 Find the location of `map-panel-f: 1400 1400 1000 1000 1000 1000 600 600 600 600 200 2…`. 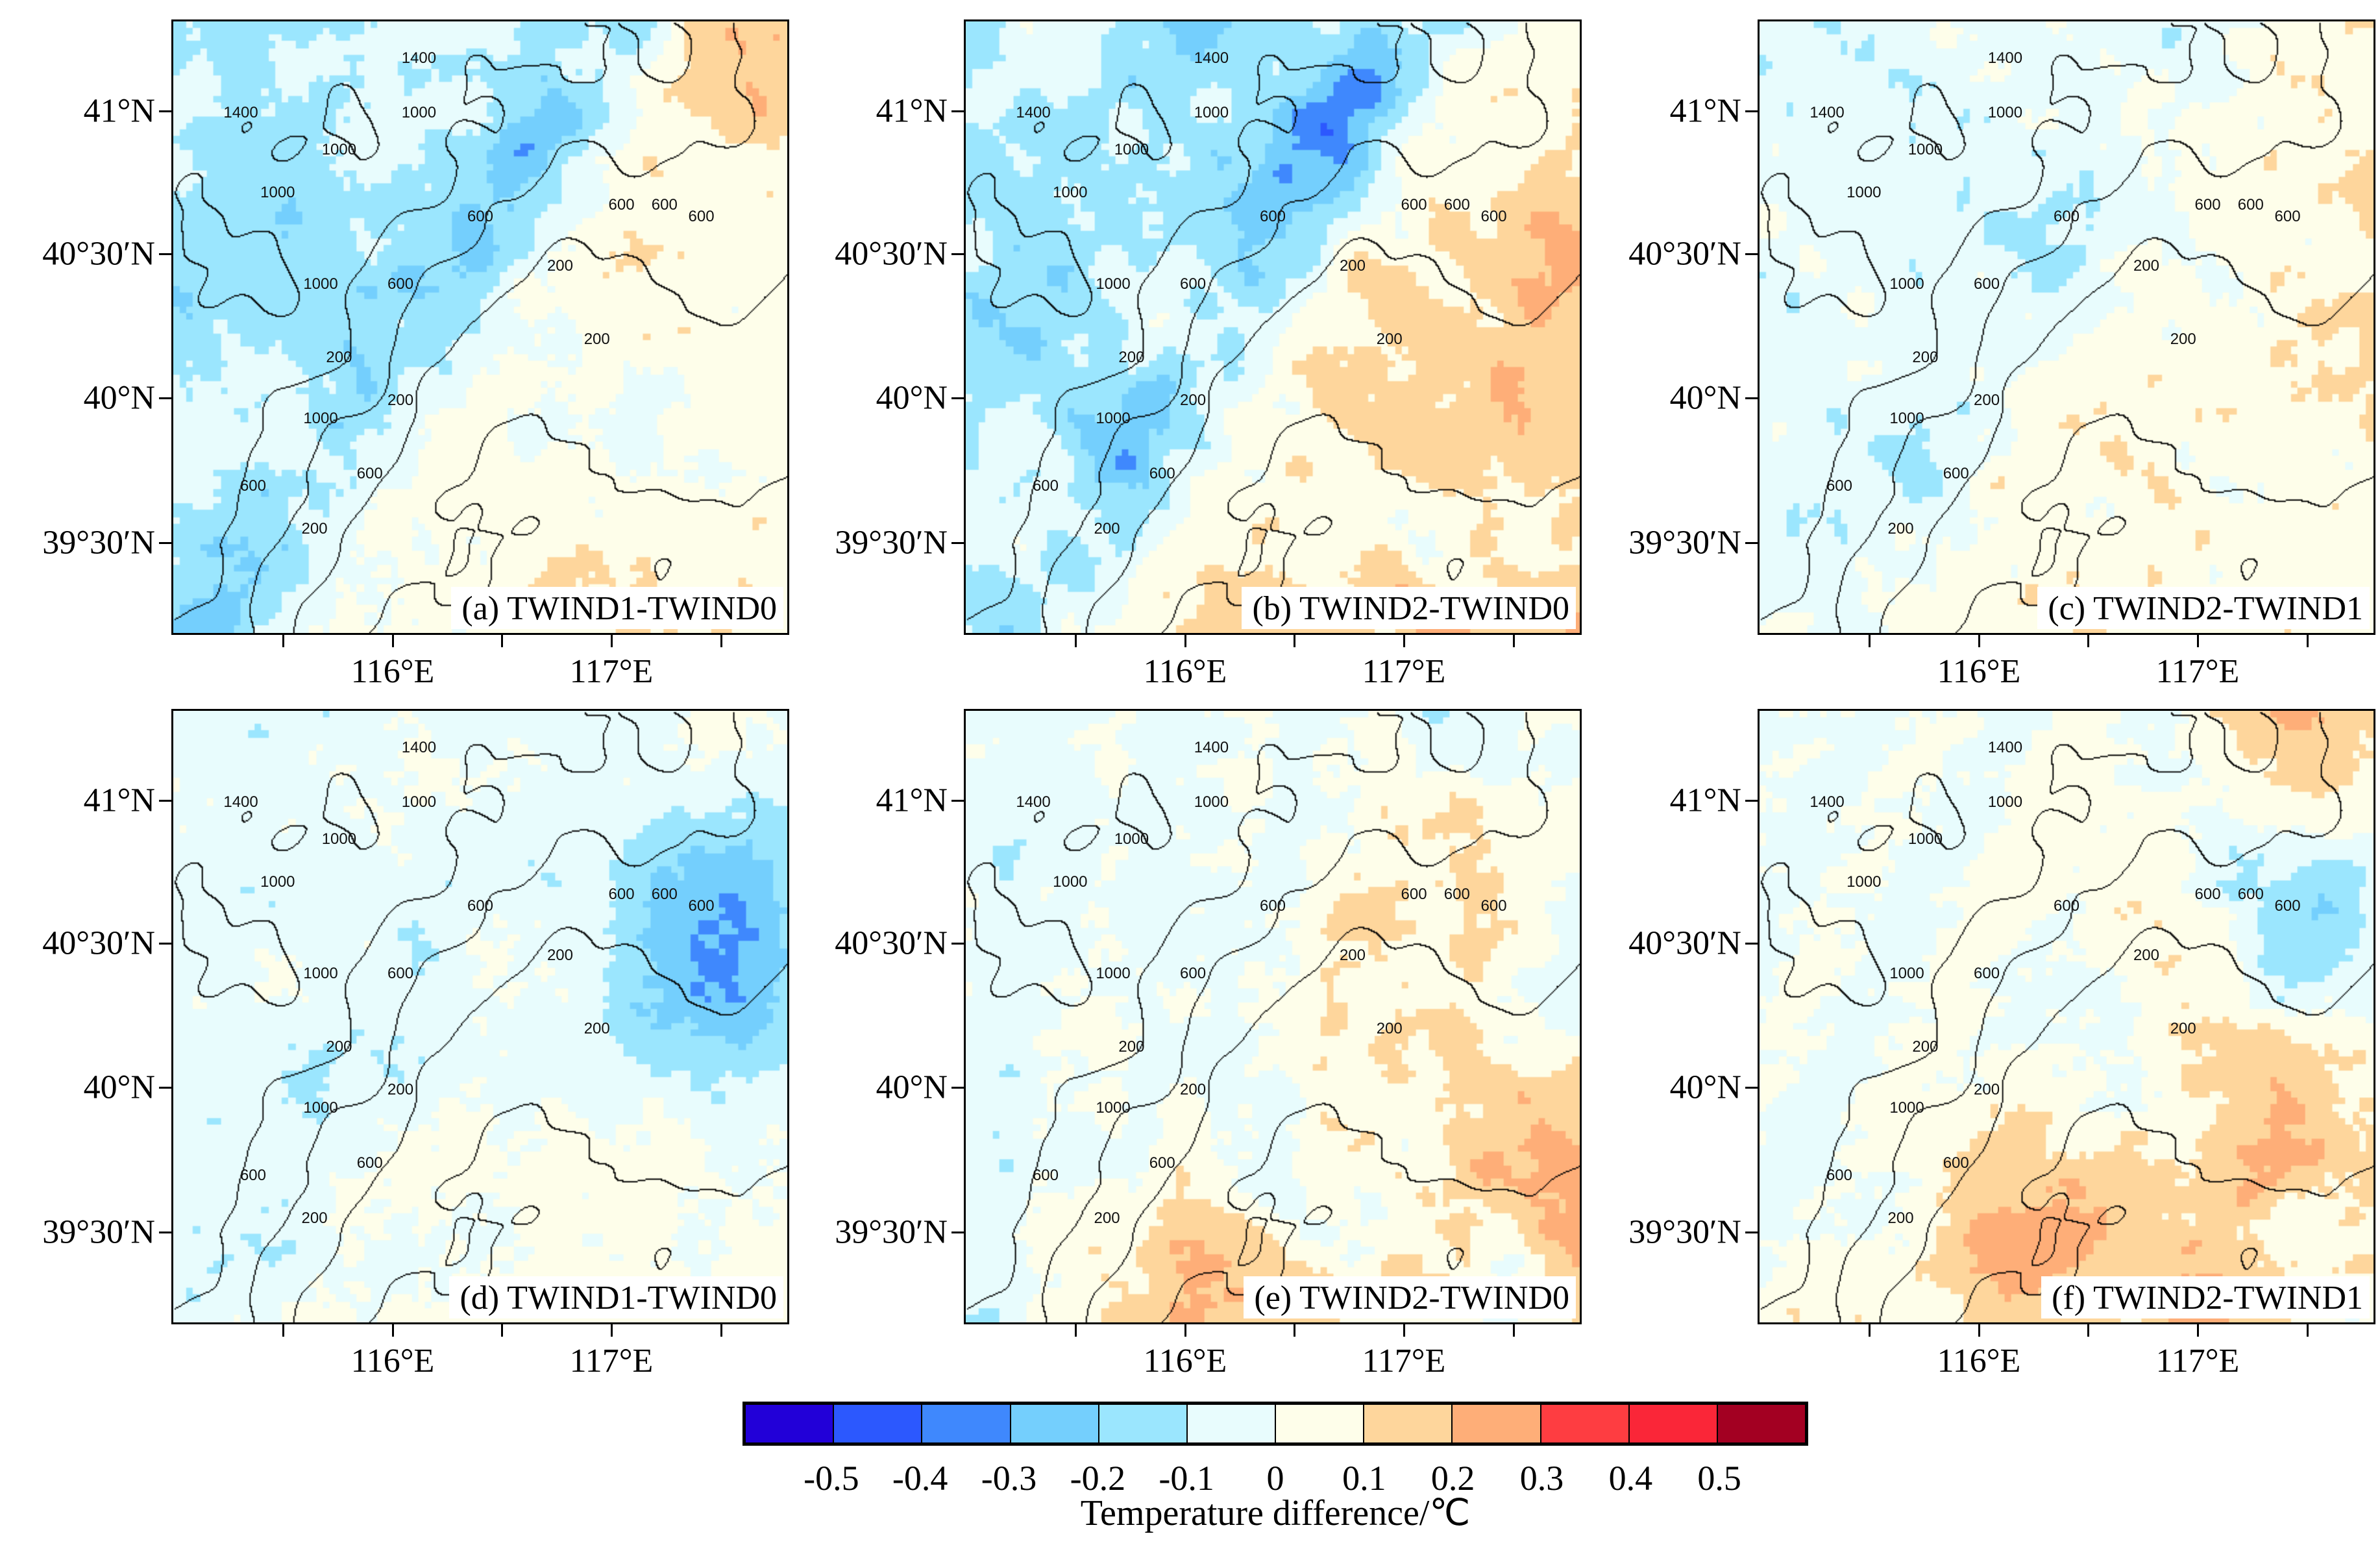

map-panel-f: 1400 1400 1000 1000 1000 1000 600 600 600 600 200 2… is located at coordinates (2002, 1045).